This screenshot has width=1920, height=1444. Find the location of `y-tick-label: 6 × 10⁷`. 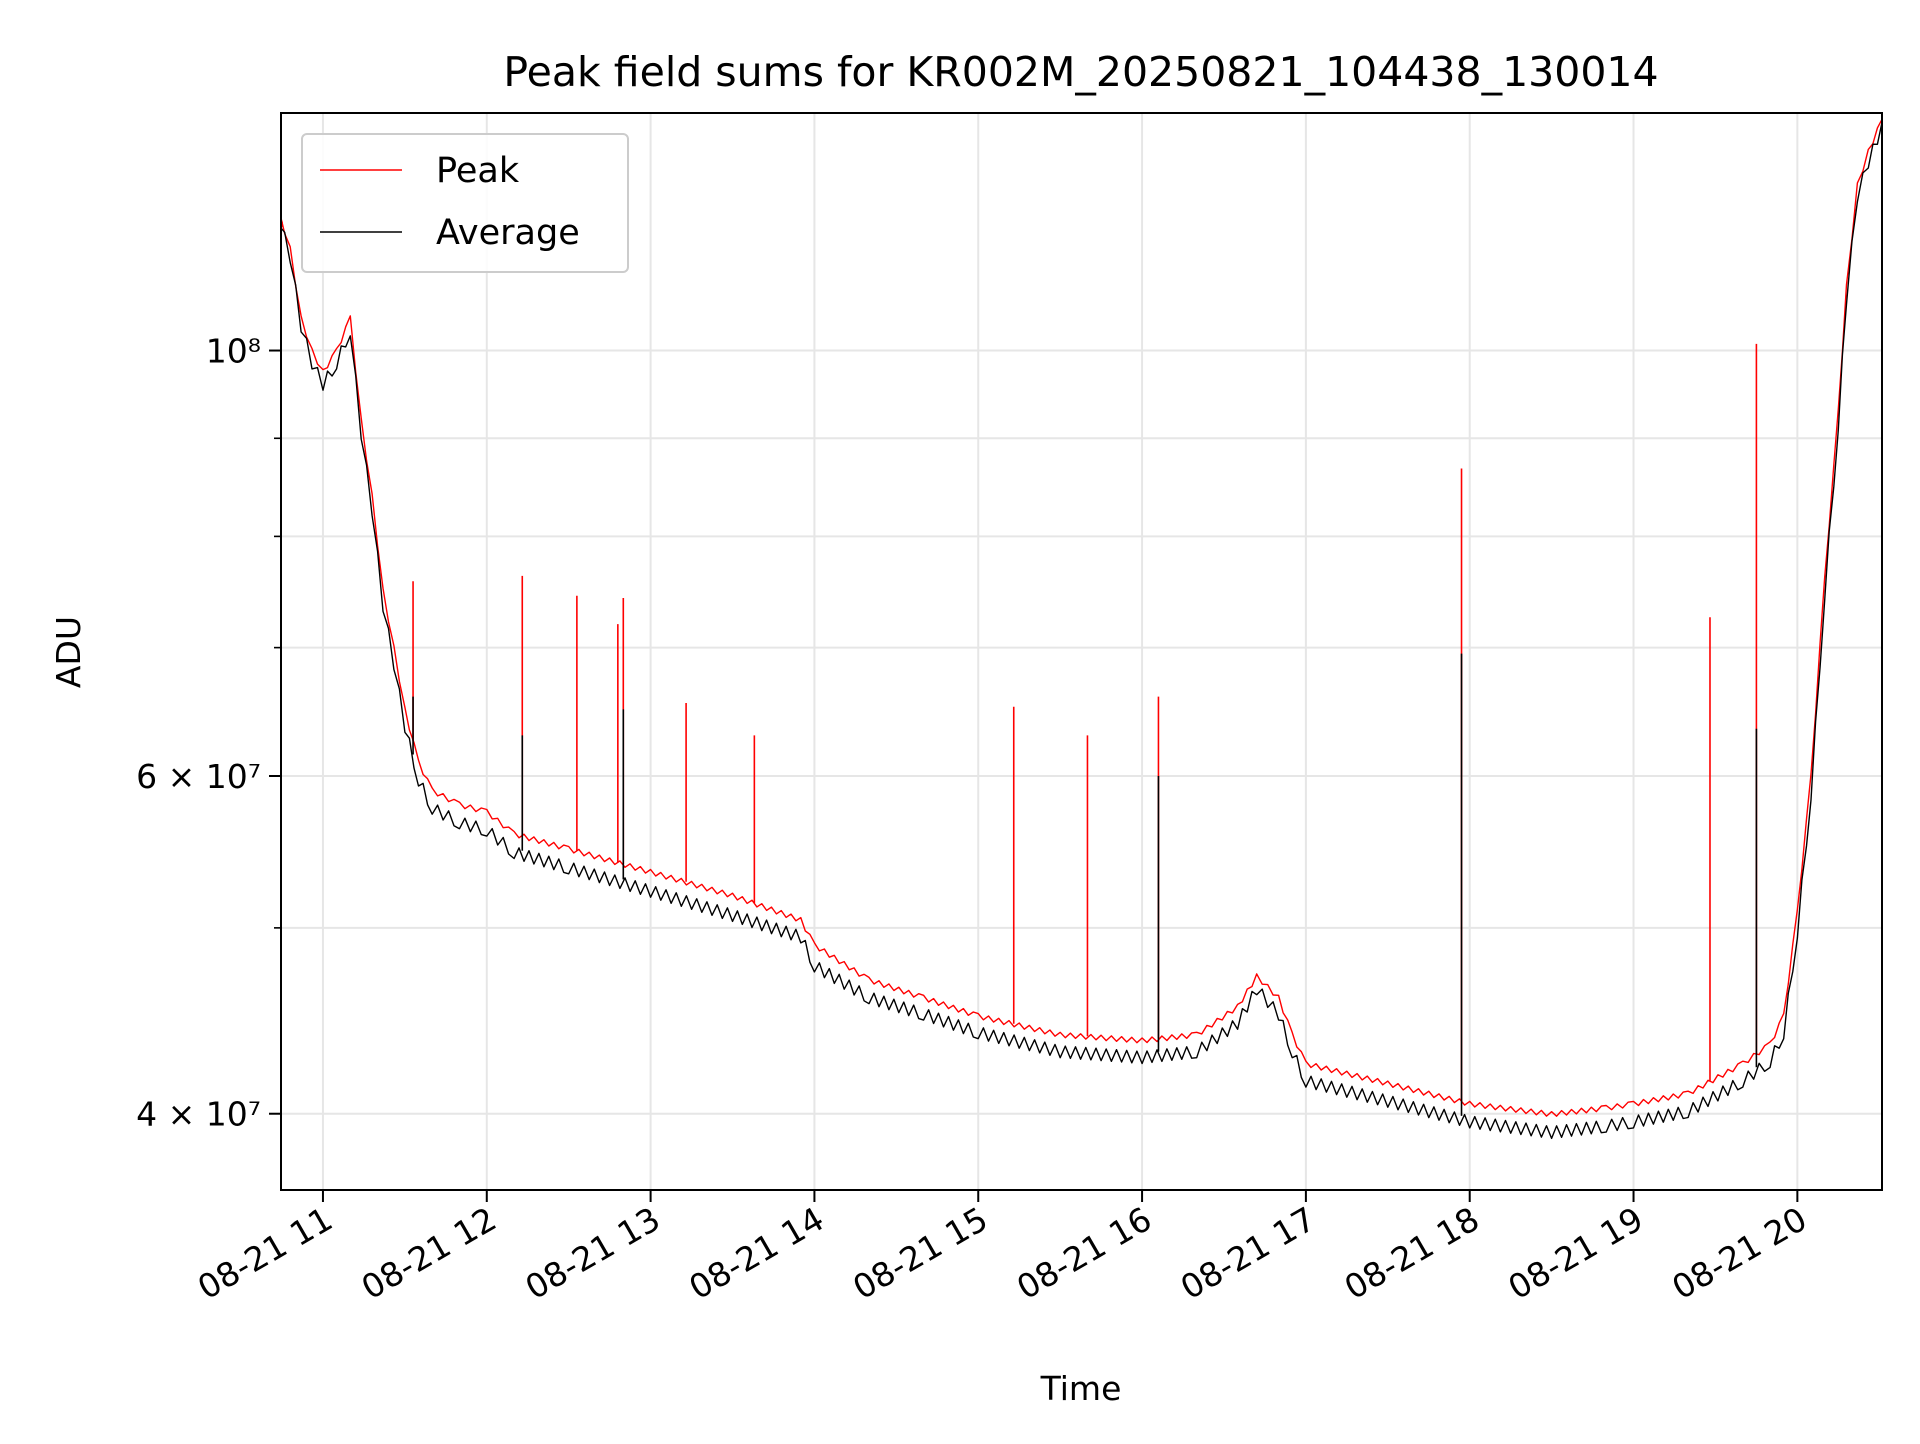

y-tick-label: 6 × 10⁷ is located at coordinates (198, 776).